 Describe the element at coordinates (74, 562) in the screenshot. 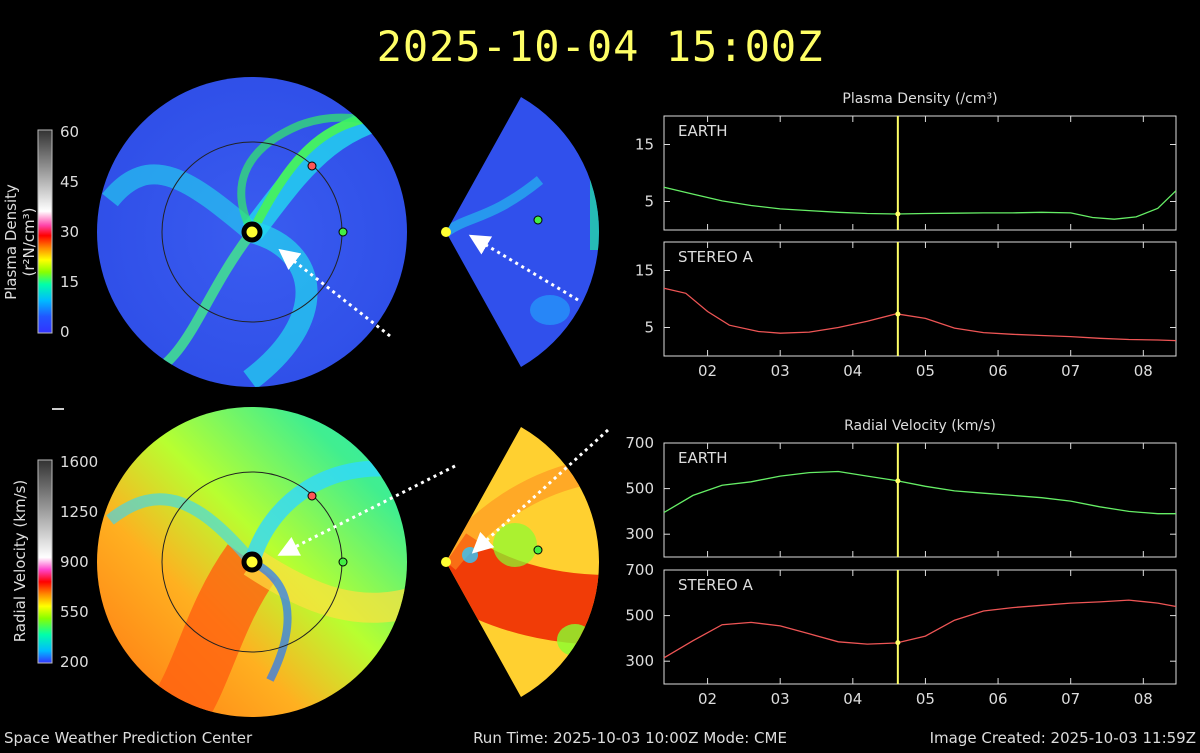

I see `velocity-colorbar-tick: 900` at that location.